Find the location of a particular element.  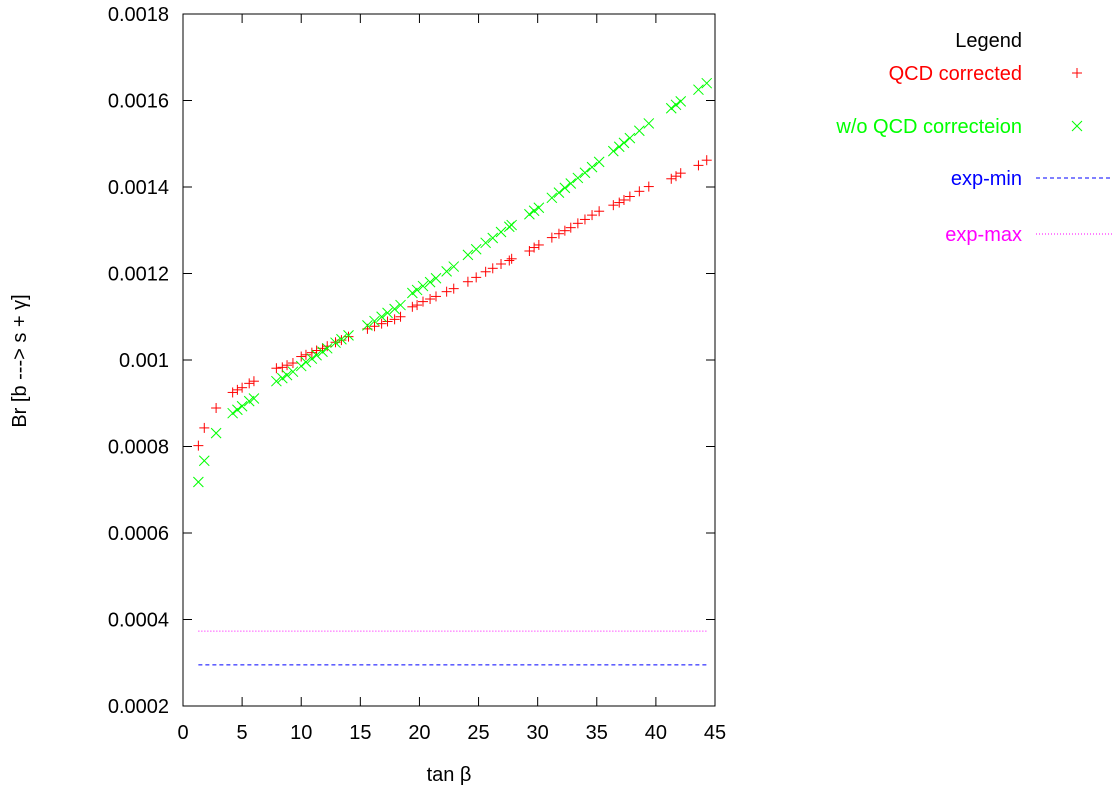

legend-title: Legend is located at coordinates (988, 41).